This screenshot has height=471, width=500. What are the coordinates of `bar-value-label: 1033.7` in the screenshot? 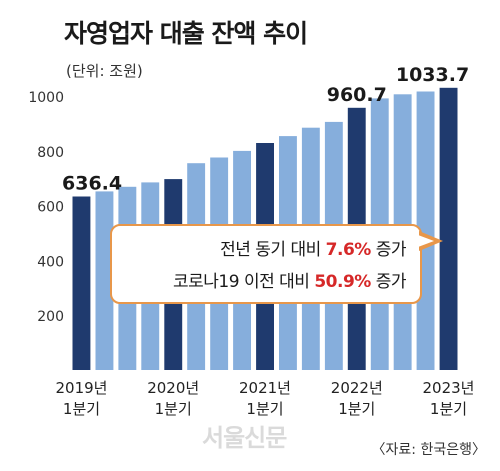 It's located at (432, 75).